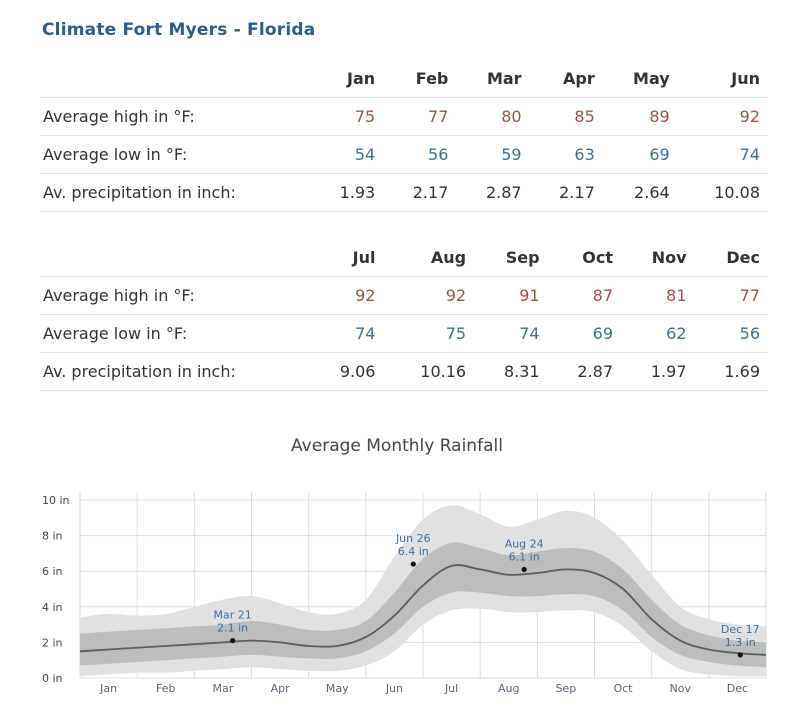 The width and height of the screenshot is (794, 720). What do you see at coordinates (743, 257) in the screenshot?
I see `month-header: Dec` at bounding box center [743, 257].